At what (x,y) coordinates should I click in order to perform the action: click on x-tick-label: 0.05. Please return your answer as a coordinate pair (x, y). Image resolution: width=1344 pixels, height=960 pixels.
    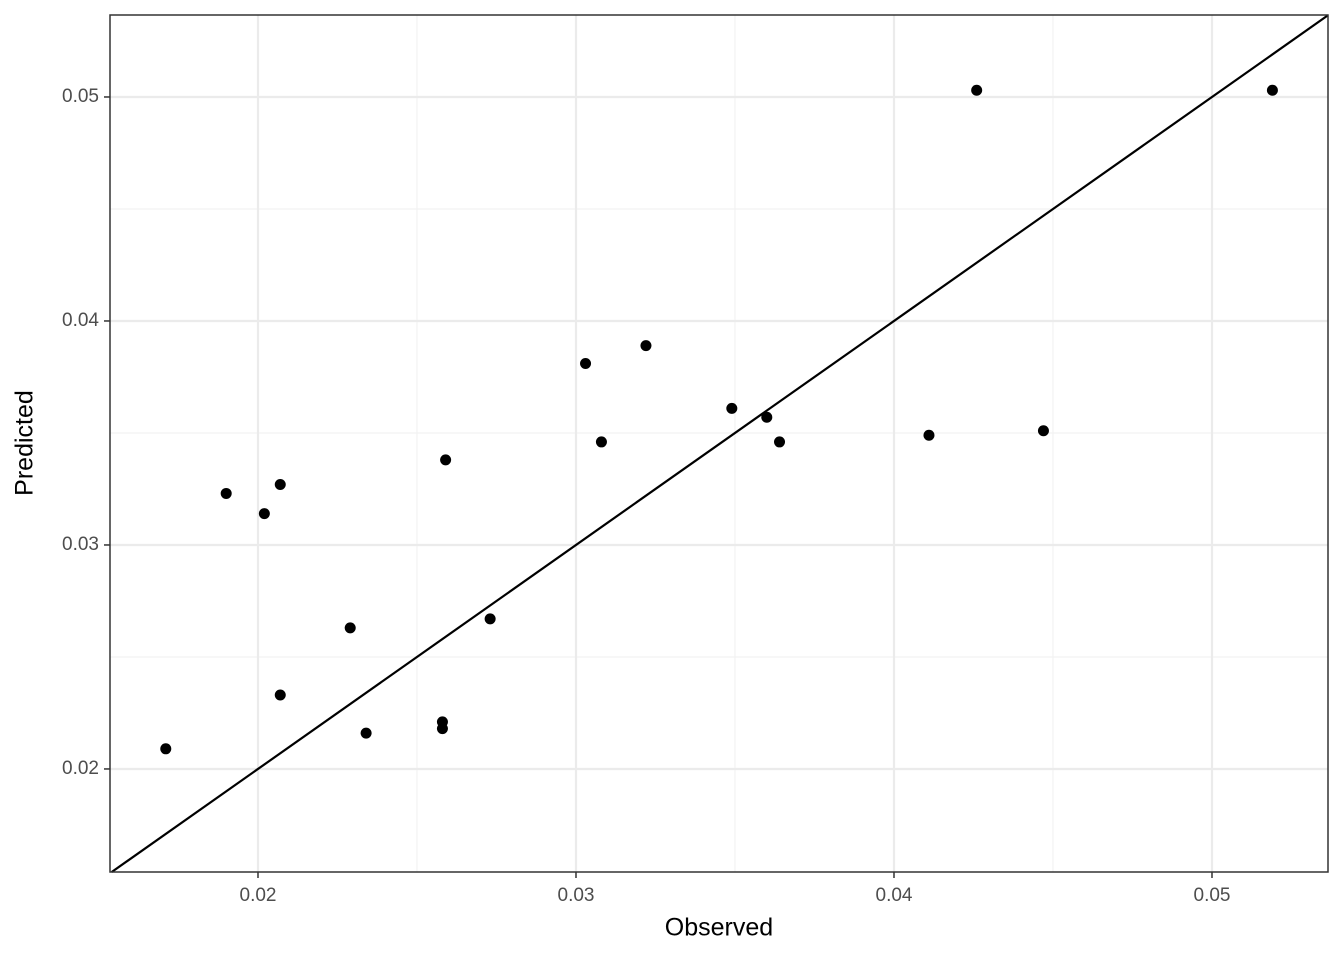
    Looking at the image, I should click on (1212, 895).